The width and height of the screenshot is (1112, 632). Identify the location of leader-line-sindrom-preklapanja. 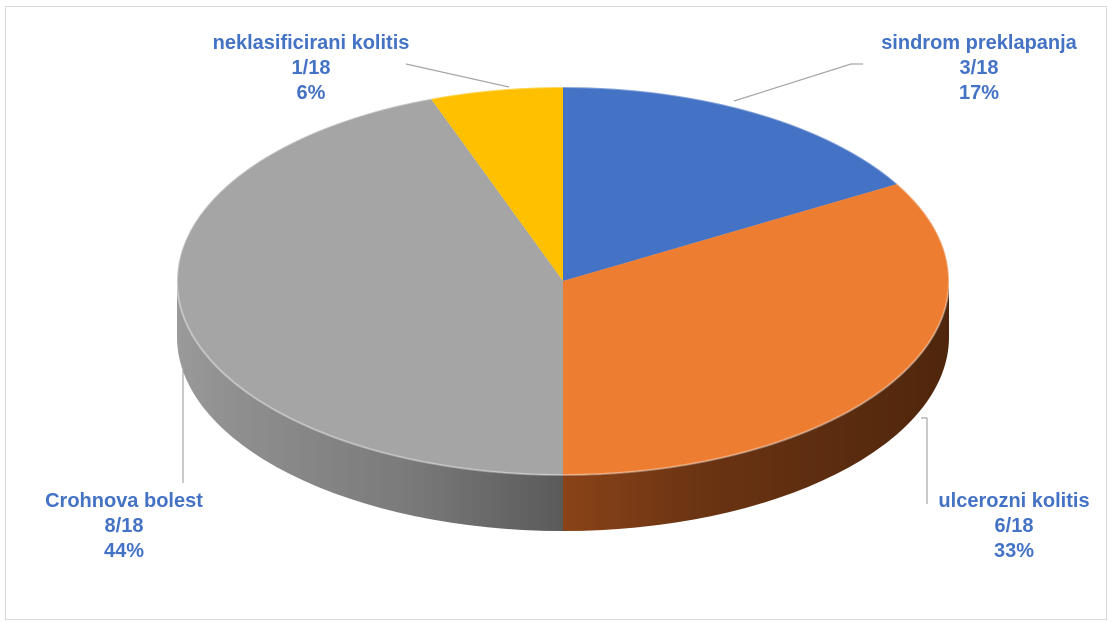
(798, 82).